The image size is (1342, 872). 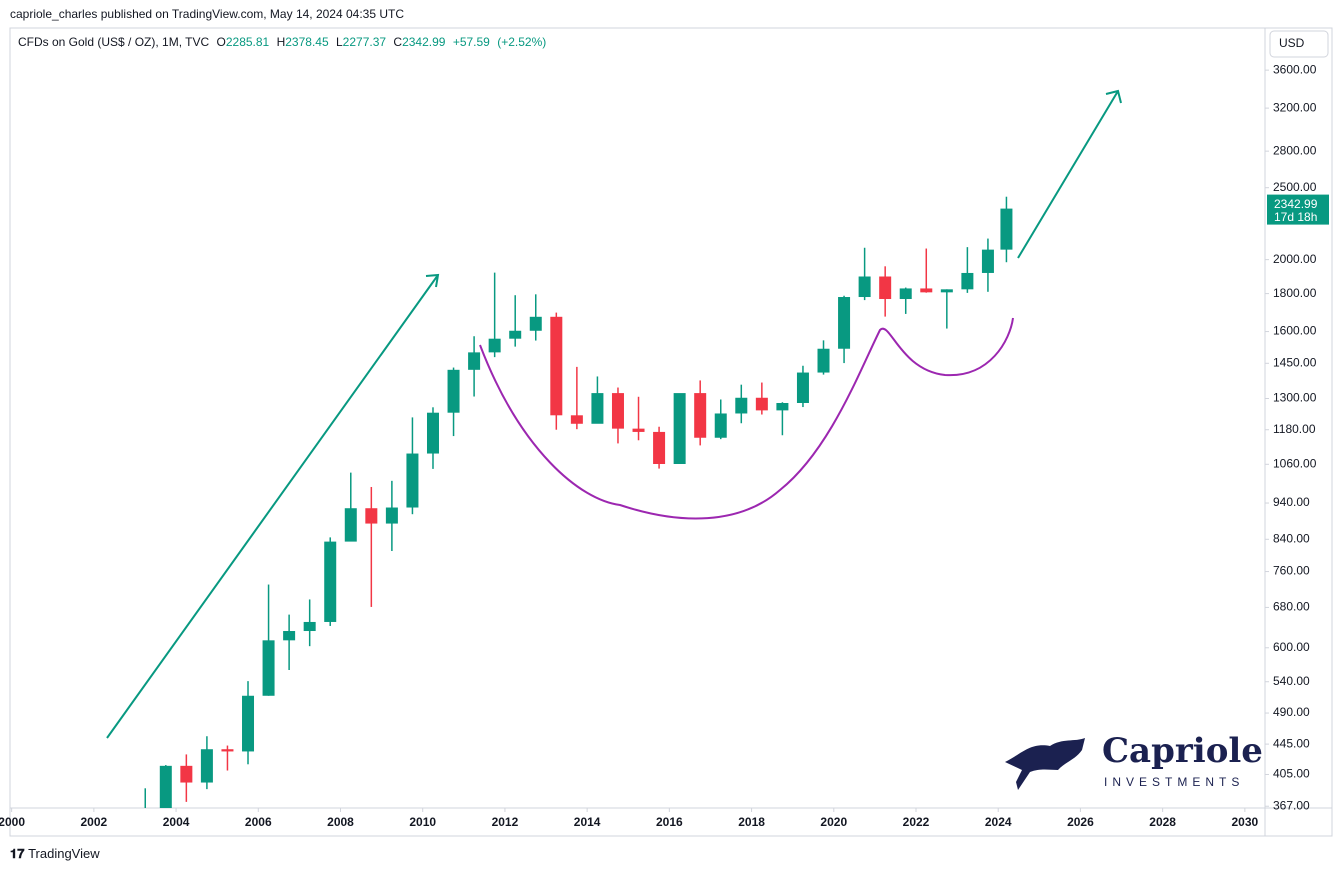 I want to click on logo-name: Capriole, so click(x=1182, y=751).